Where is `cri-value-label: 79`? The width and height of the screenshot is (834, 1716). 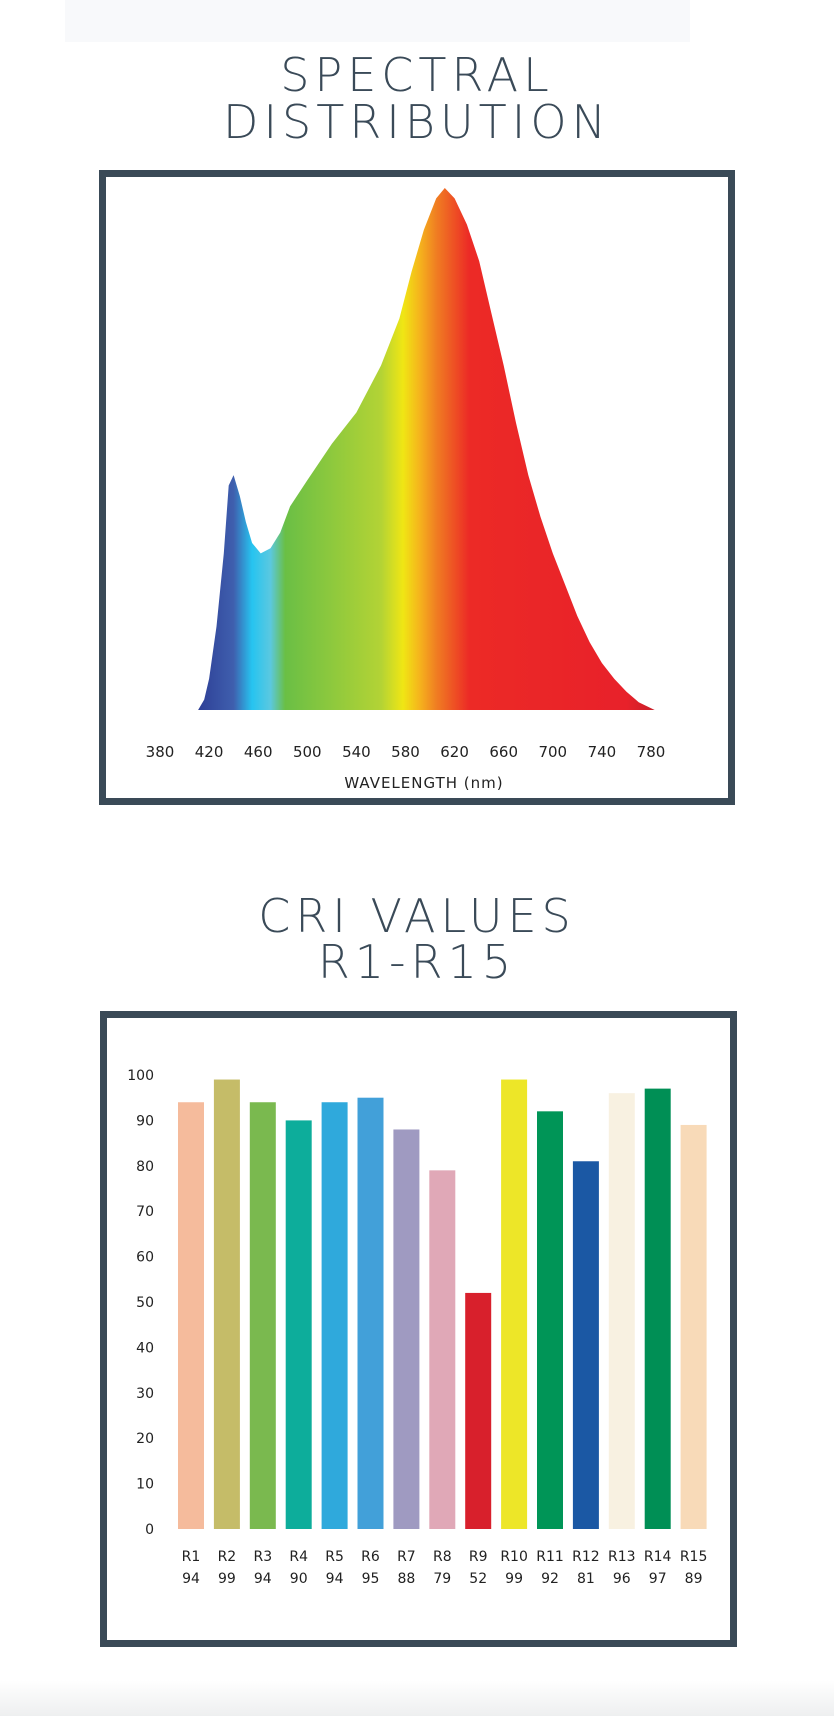 cri-value-label: 79 is located at coordinates (442, 1579).